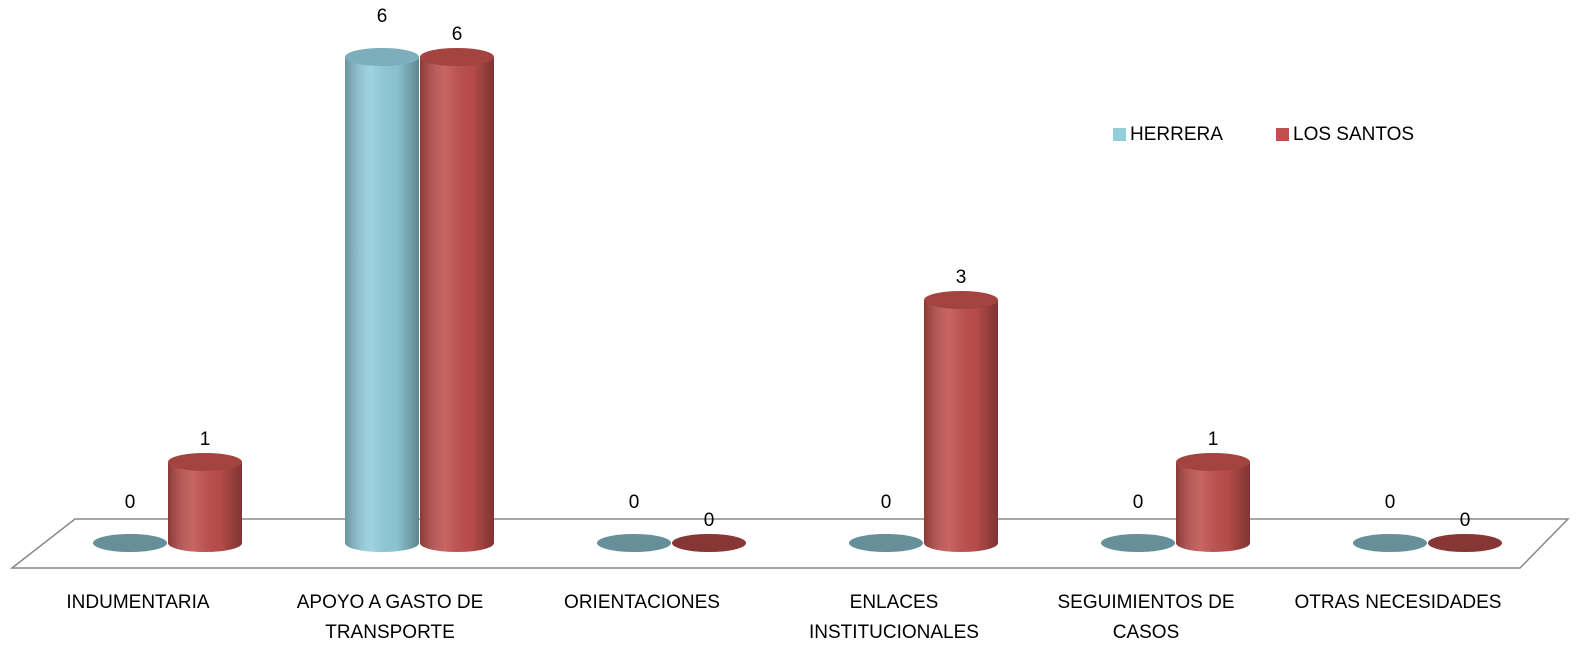  I want to click on data-label: 3, so click(961, 277).